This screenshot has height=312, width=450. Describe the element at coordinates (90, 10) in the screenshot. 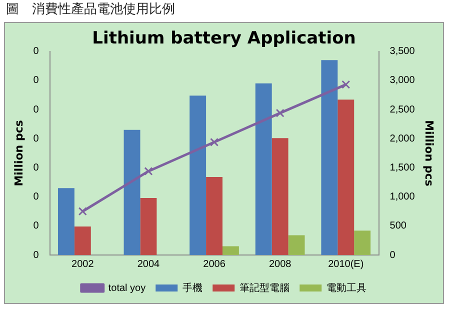

I see `chart-title: 圖 消費性產品電池使用比例` at that location.